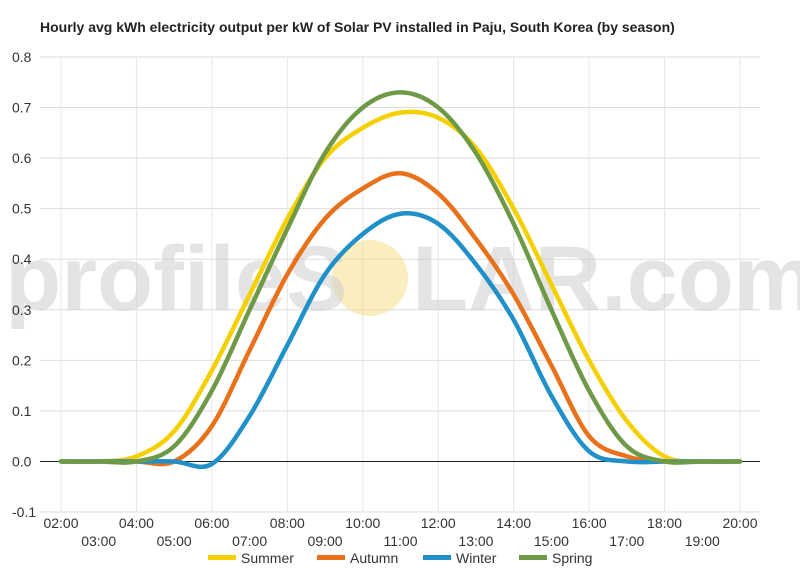 Image resolution: width=800 pixels, height=570 pixels. I want to click on x-tick-label: 14:00, so click(513, 523).